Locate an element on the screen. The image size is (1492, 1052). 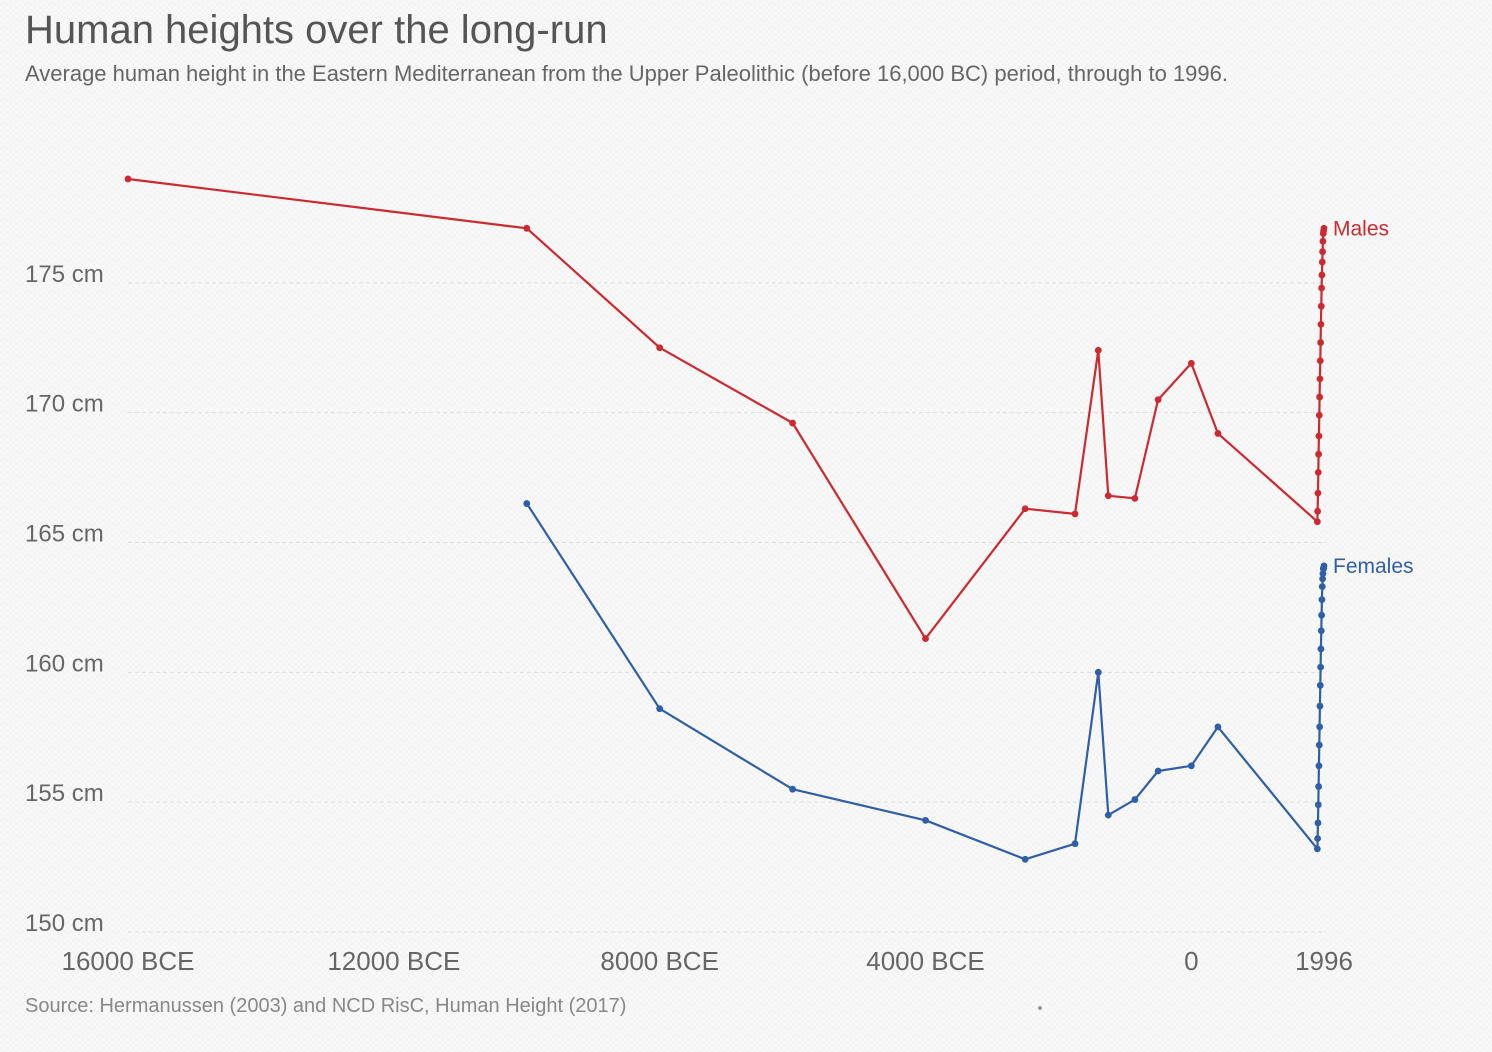
chart-title: Human heights over the long-run is located at coordinates (316, 30).